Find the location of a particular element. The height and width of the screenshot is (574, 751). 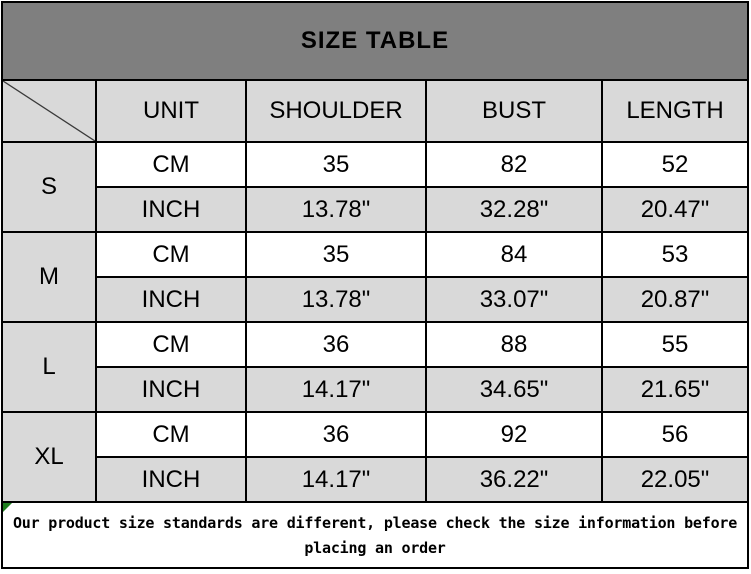

value-cell: 84 is located at coordinates (514, 254).